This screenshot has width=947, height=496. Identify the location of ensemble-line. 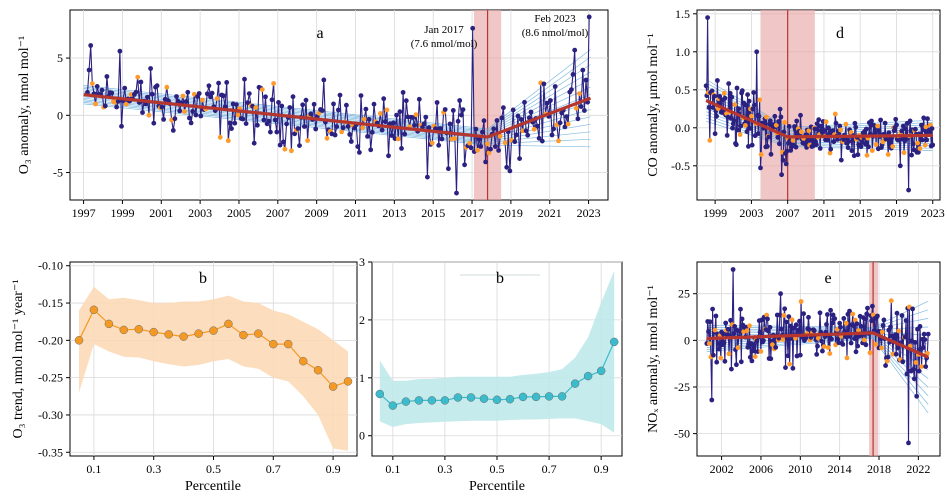
(817, 371).